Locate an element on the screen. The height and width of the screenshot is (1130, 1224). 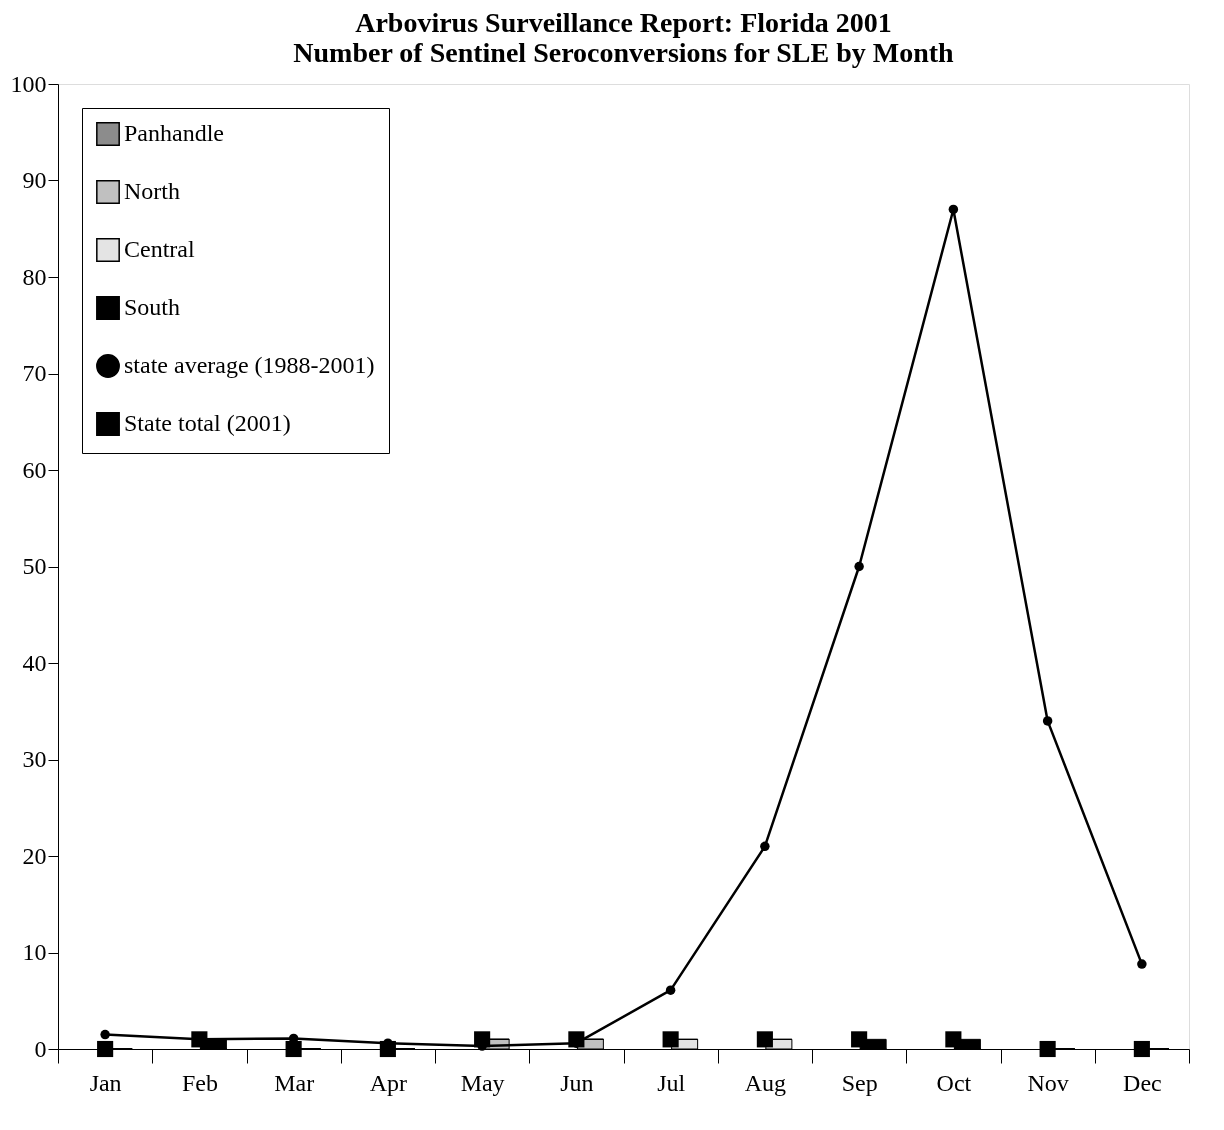
text: Number of Sentinel Seroconversions for SLE by Month is located at coordinates (623, 52).